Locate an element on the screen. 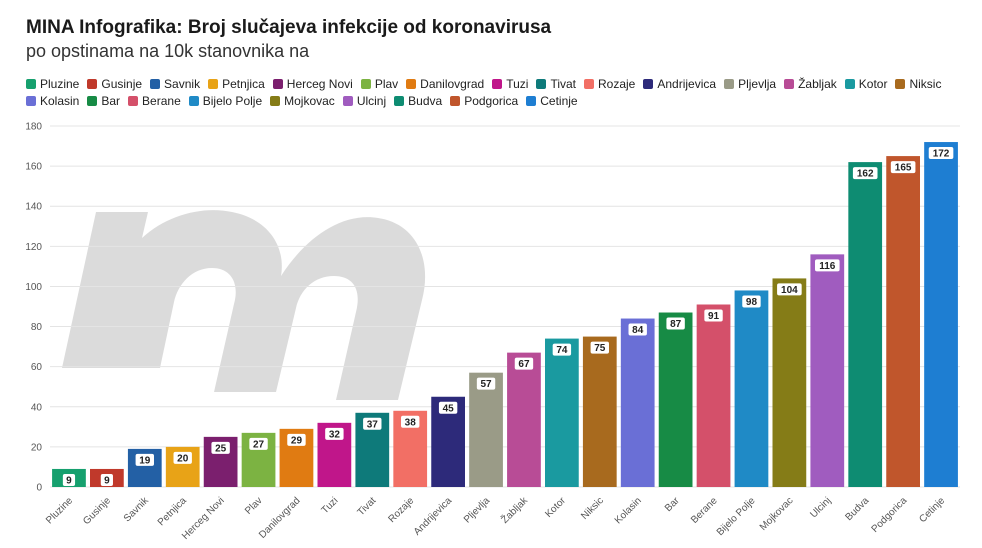  legend-label: Cetinje is located at coordinates (559, 100).